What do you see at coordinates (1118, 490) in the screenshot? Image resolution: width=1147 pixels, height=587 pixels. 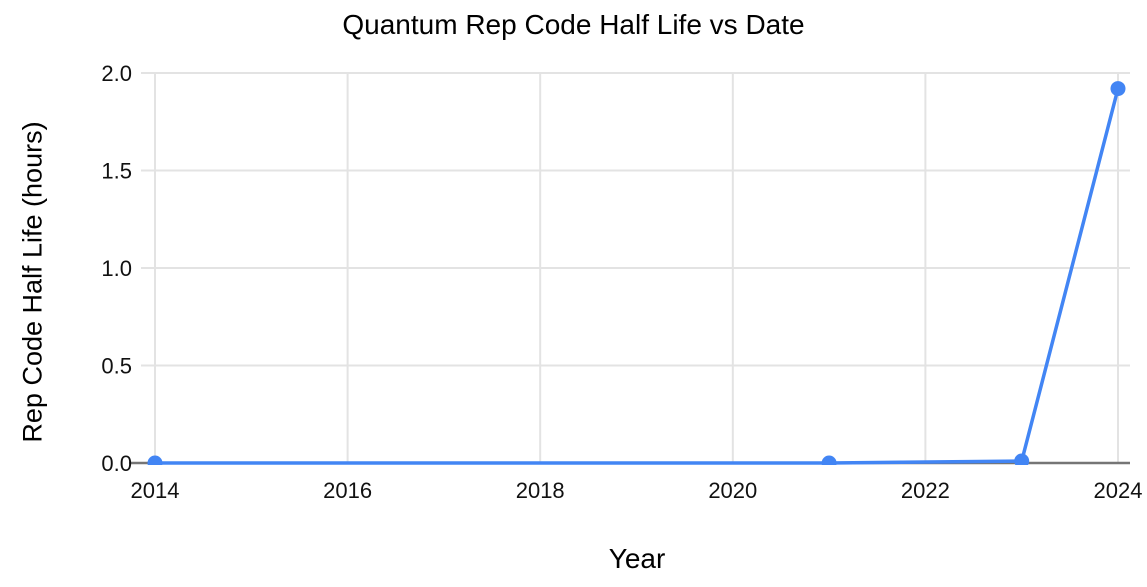 I see `x-tick-label: 2024` at bounding box center [1118, 490].